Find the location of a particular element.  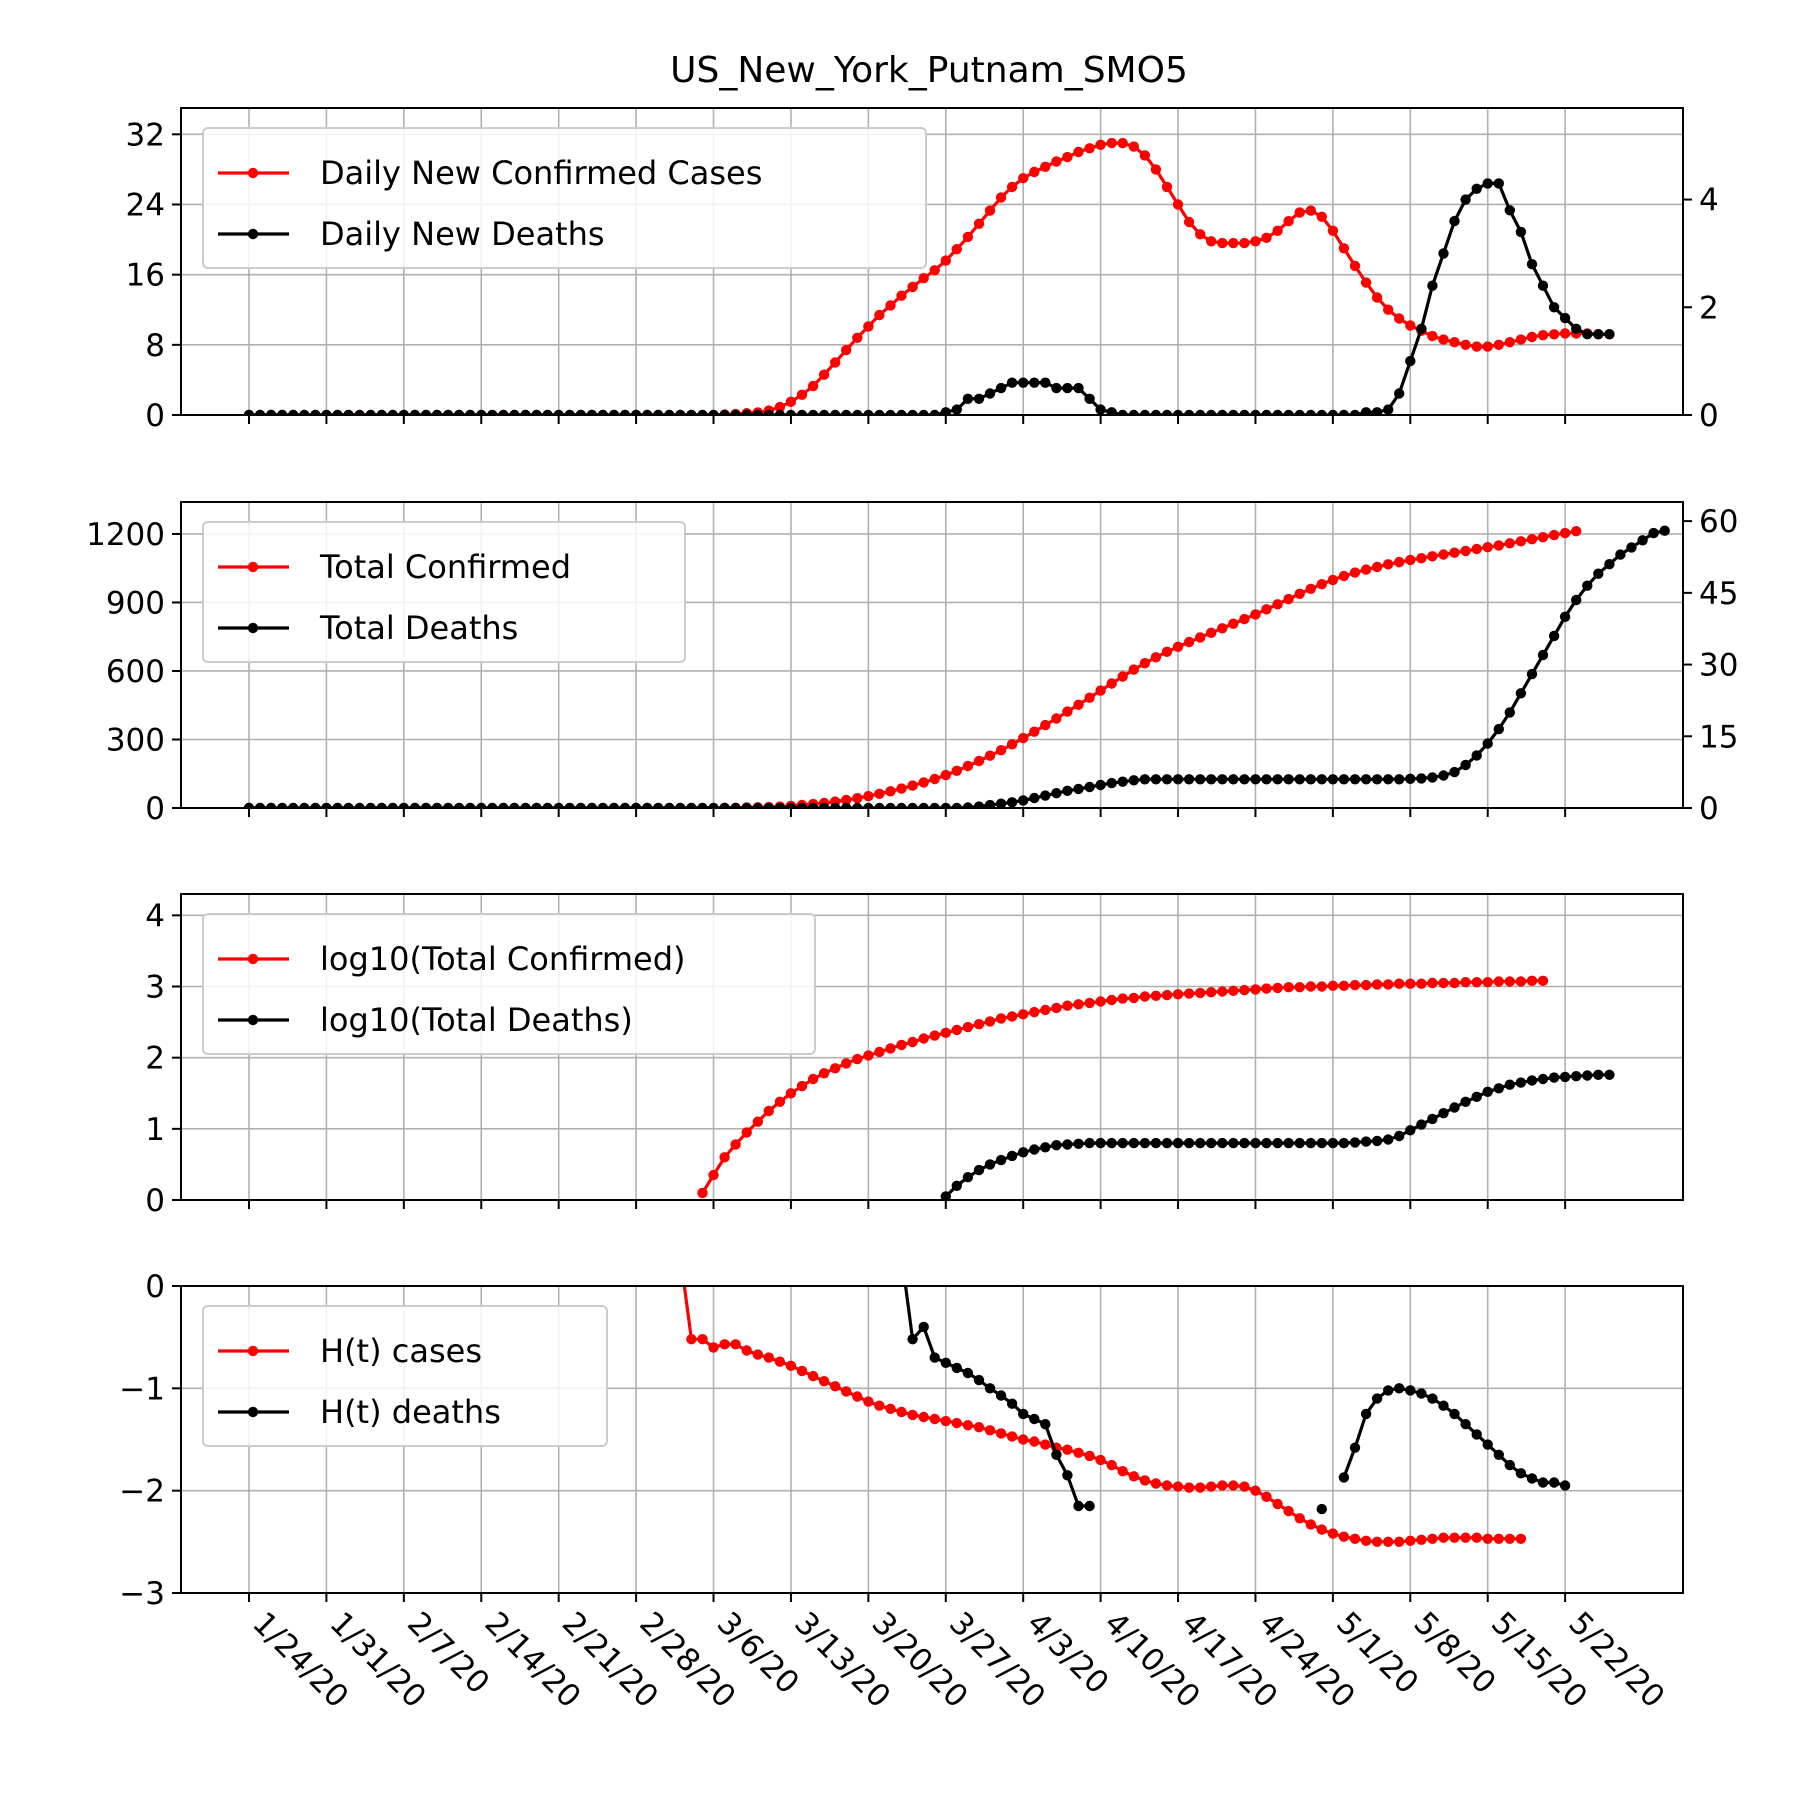

y-tick-label-left: 3 is located at coordinates (155, 988).